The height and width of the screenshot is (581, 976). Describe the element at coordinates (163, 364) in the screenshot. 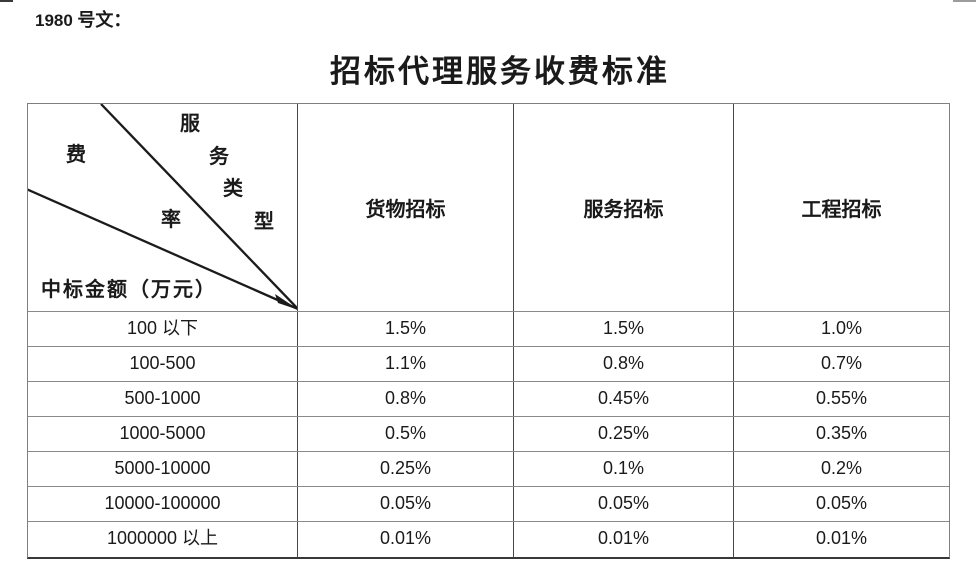

I see `row-label-amount-range: 100-500` at that location.